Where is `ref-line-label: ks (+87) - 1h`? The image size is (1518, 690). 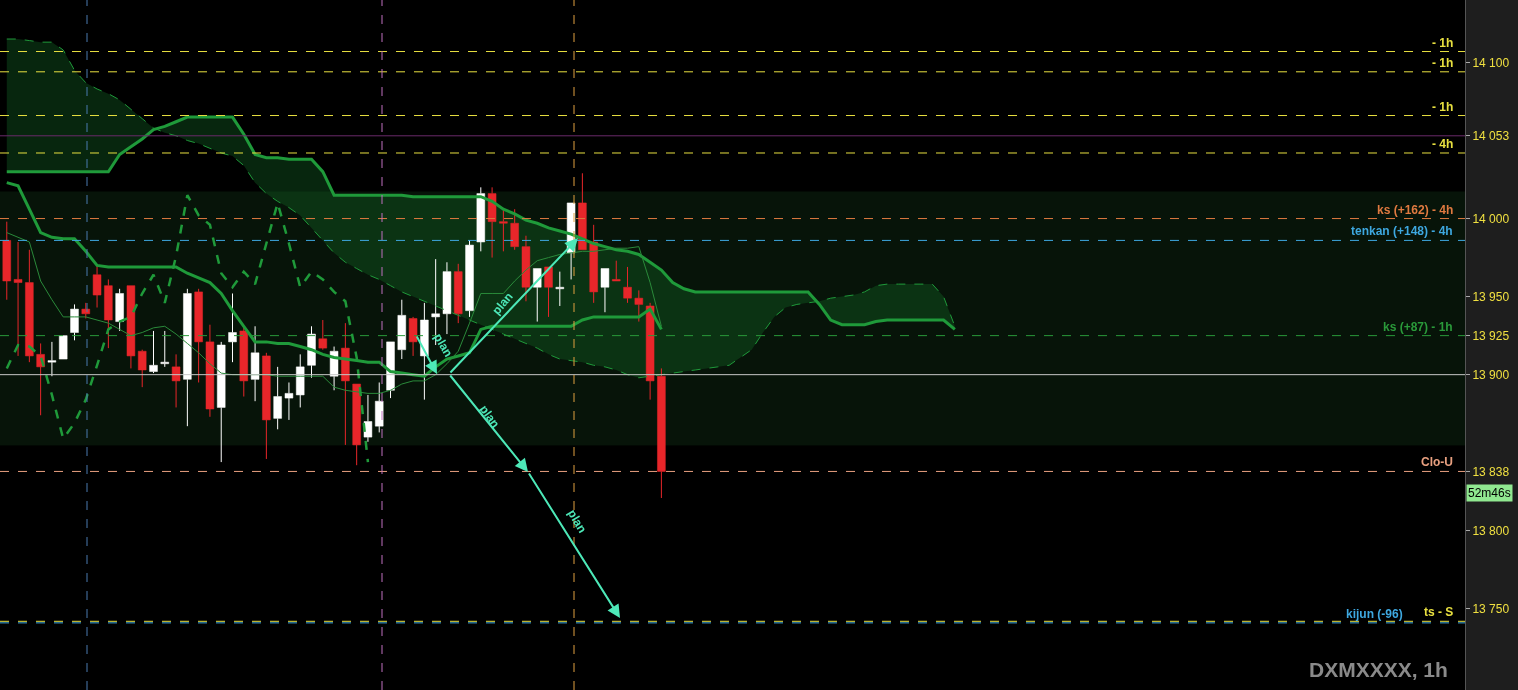 ref-line-label: ks (+87) - 1h is located at coordinates (1418, 327).